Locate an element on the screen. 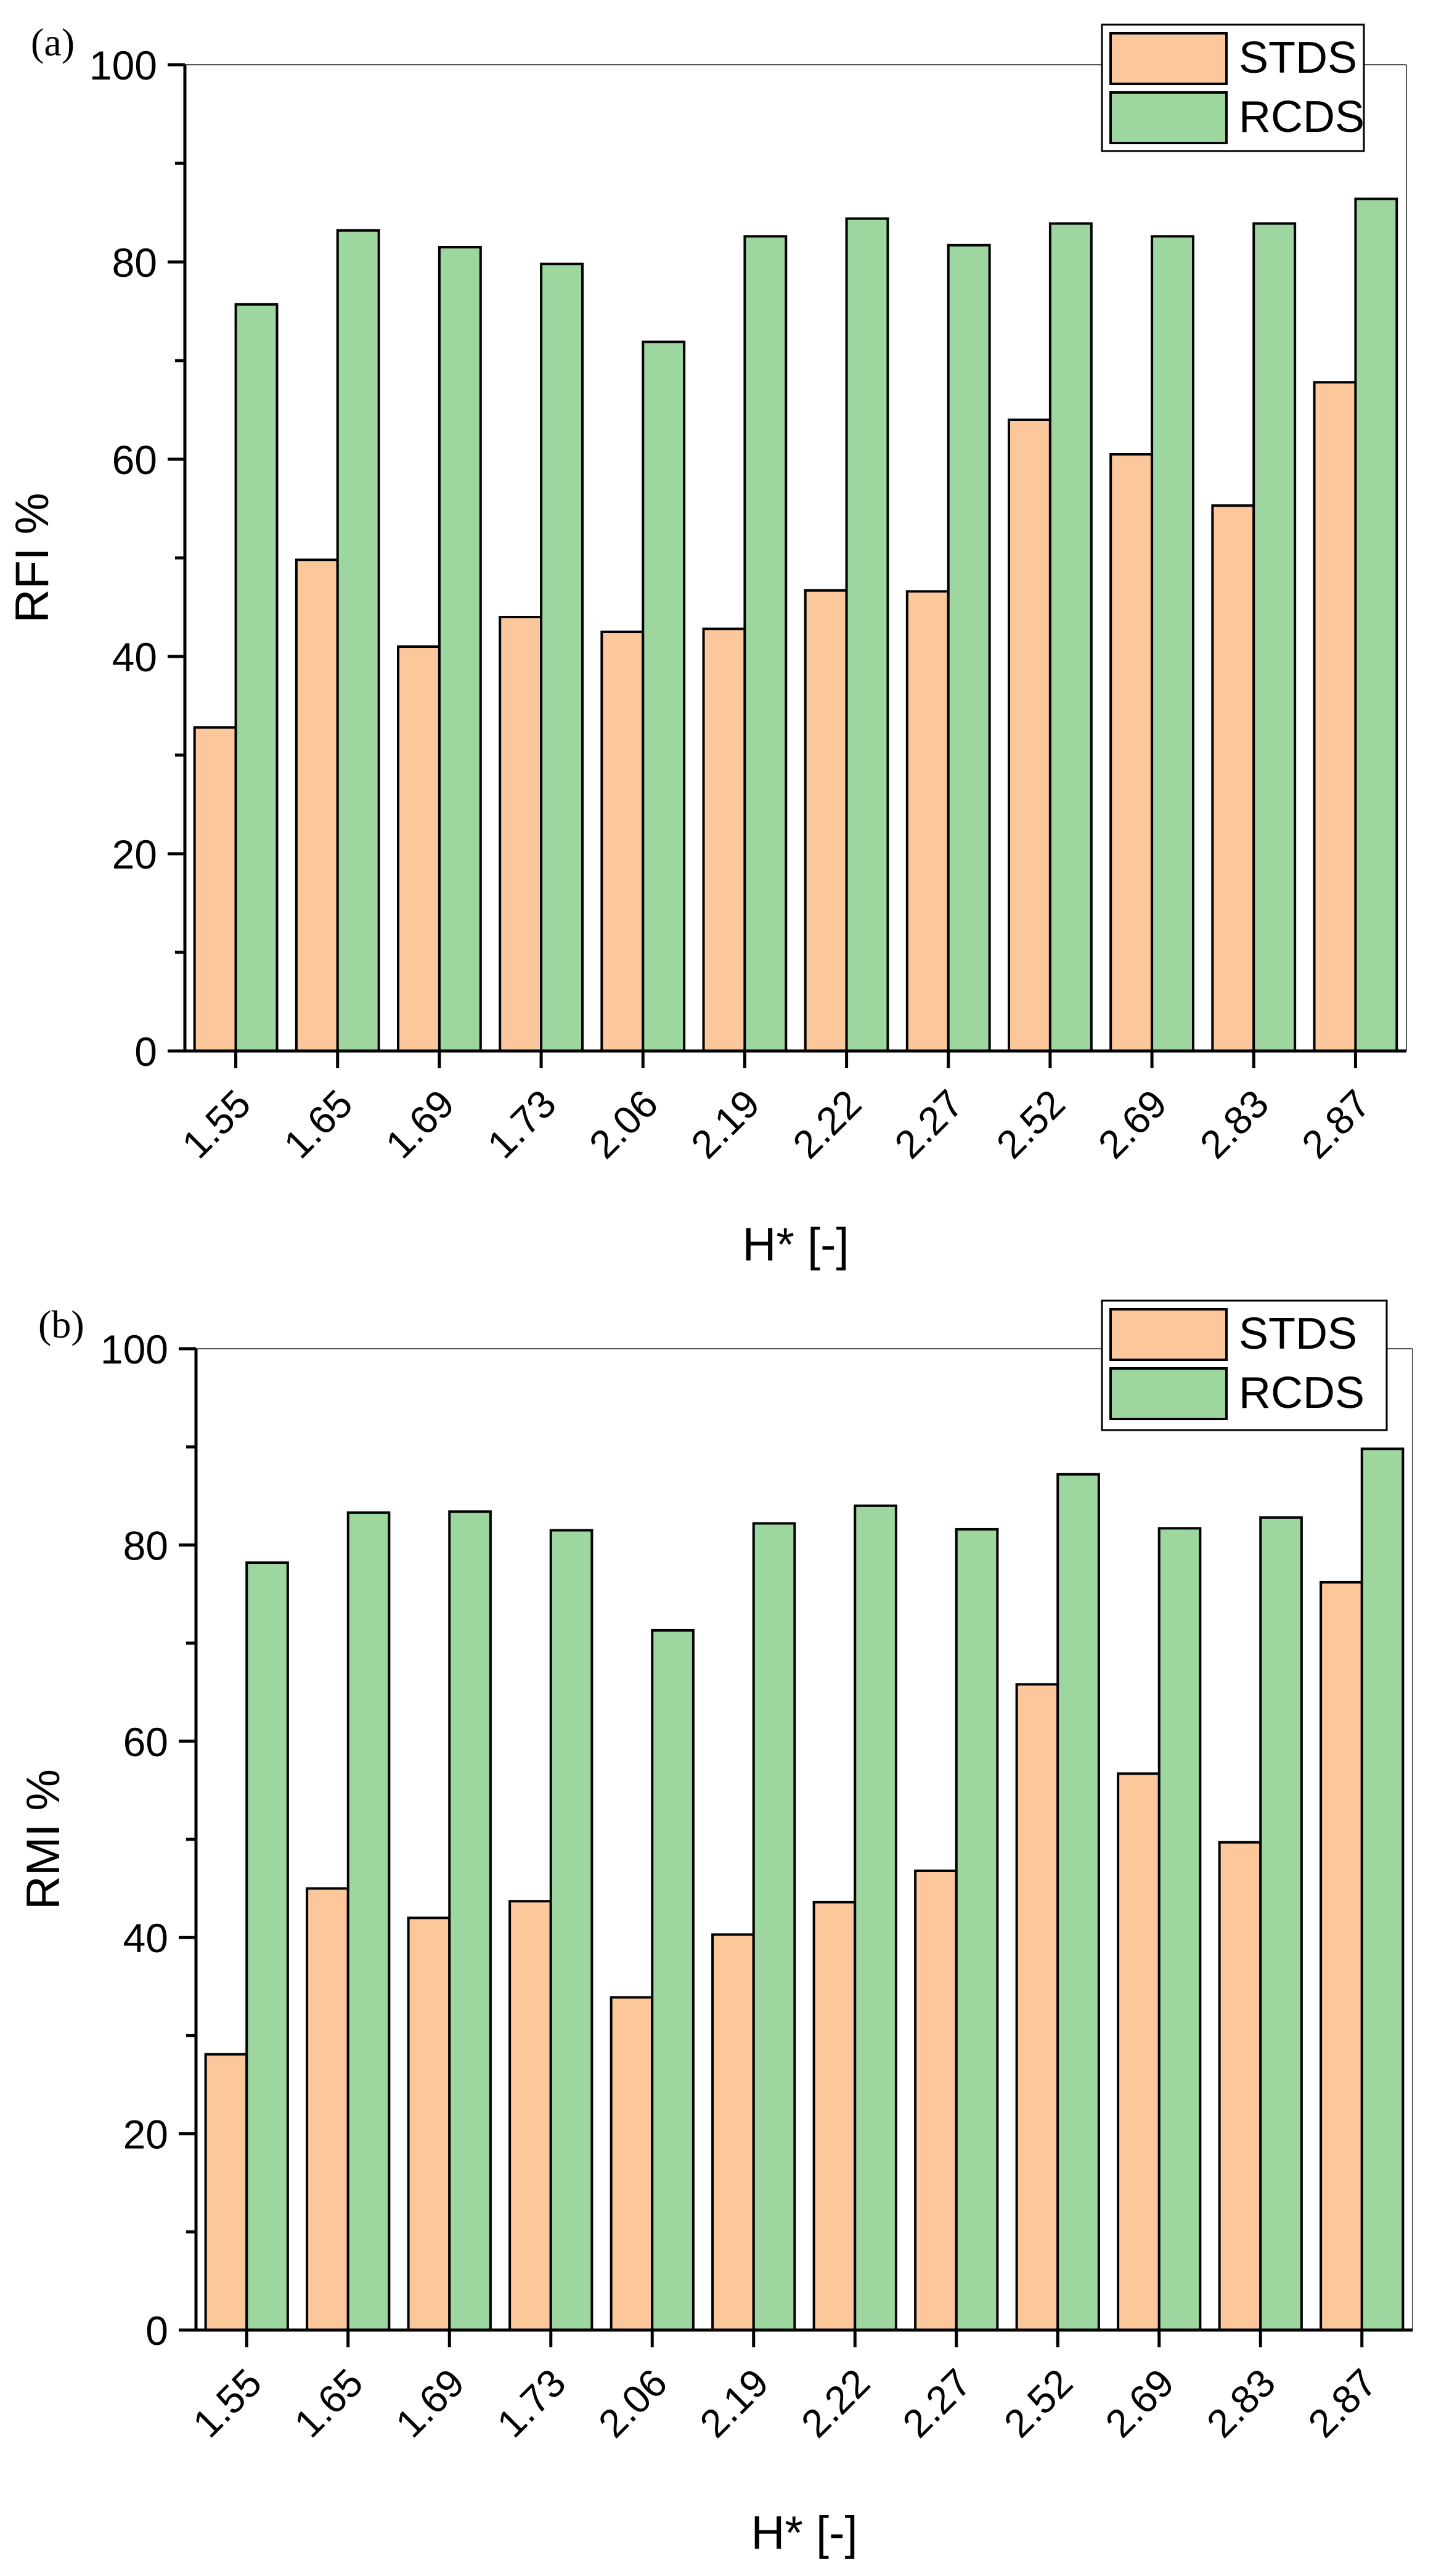 The image size is (1436, 2576). legend-label-rcds: RCDS is located at coordinates (1302, 117).